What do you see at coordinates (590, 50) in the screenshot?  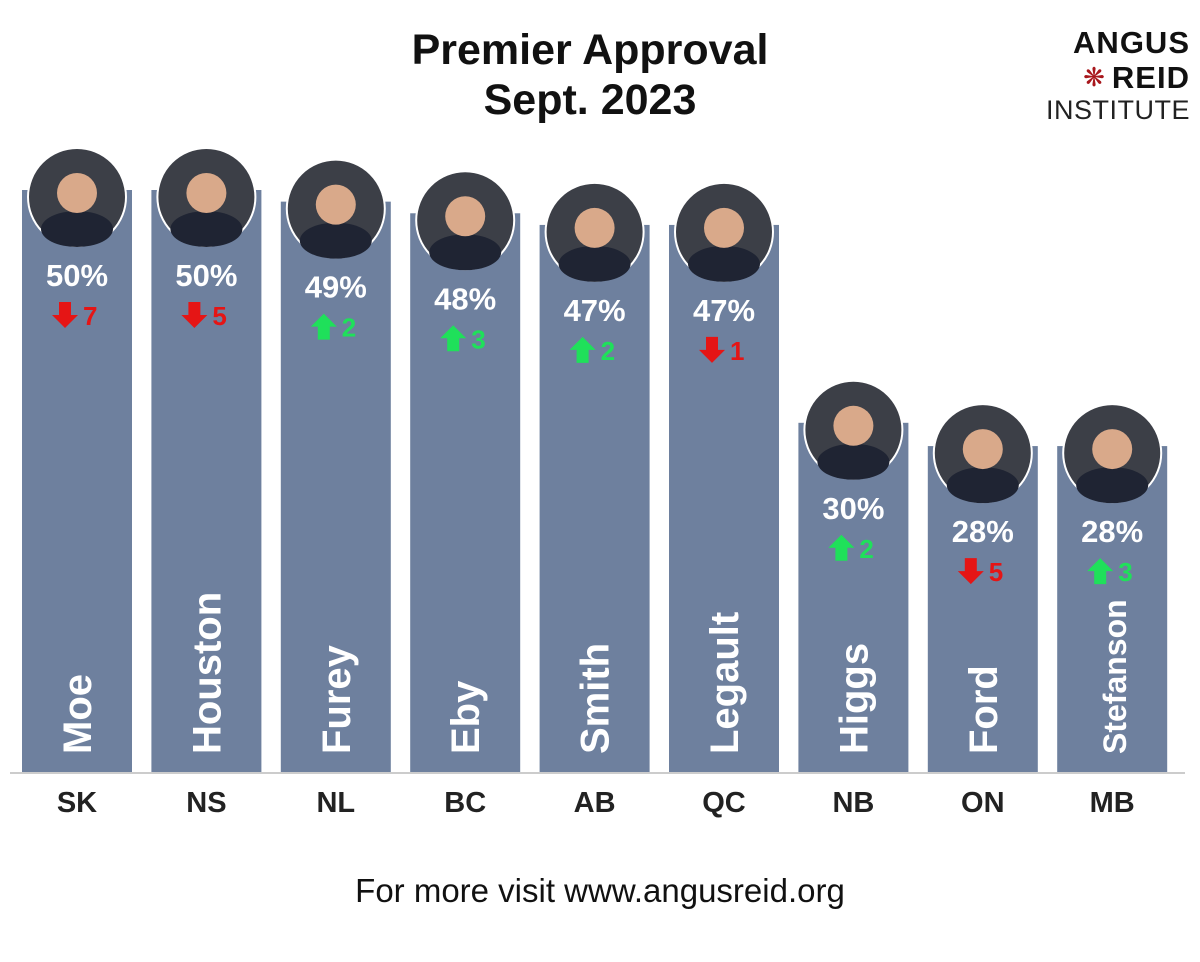 I see `chart-title-line1: Premier Approval` at bounding box center [590, 50].